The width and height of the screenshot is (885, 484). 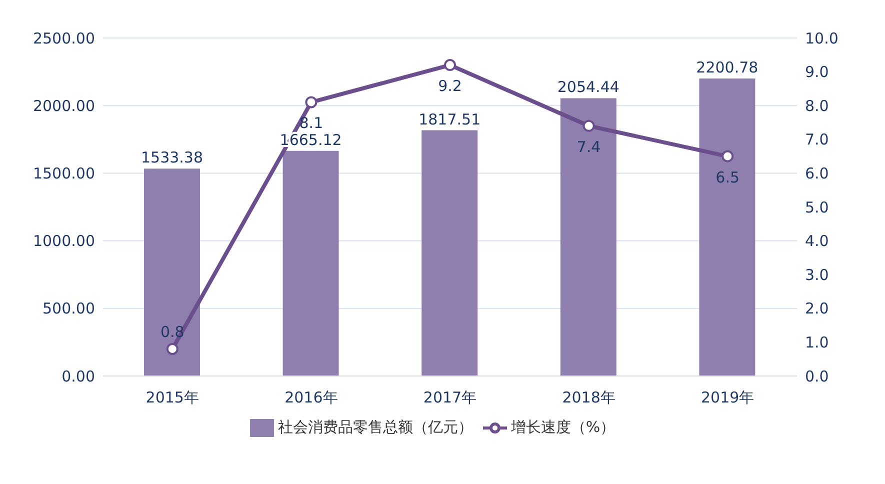 I want to click on y2-tick-label: 1.0, so click(x=817, y=343).